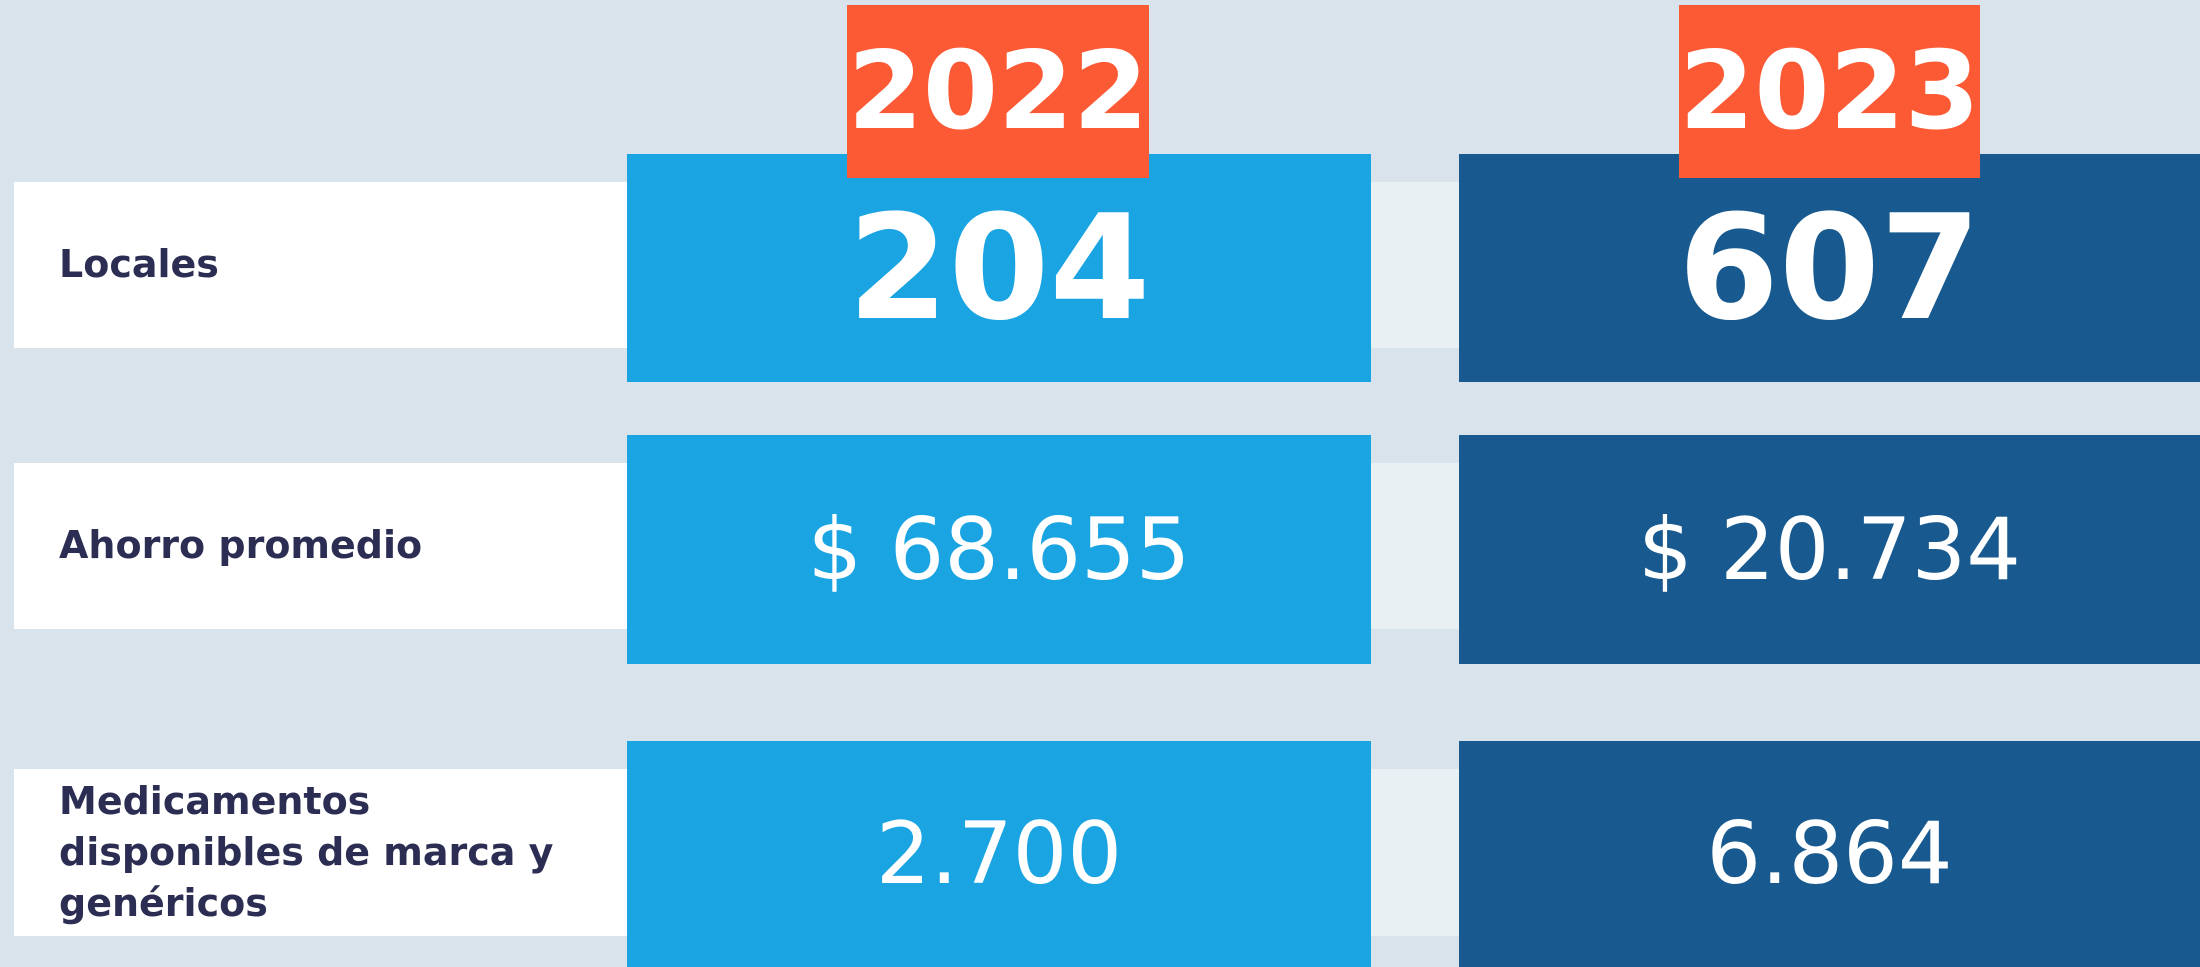 This screenshot has width=2200, height=967. What do you see at coordinates (998, 91) in the screenshot?
I see `year-badge: 2022` at bounding box center [998, 91].